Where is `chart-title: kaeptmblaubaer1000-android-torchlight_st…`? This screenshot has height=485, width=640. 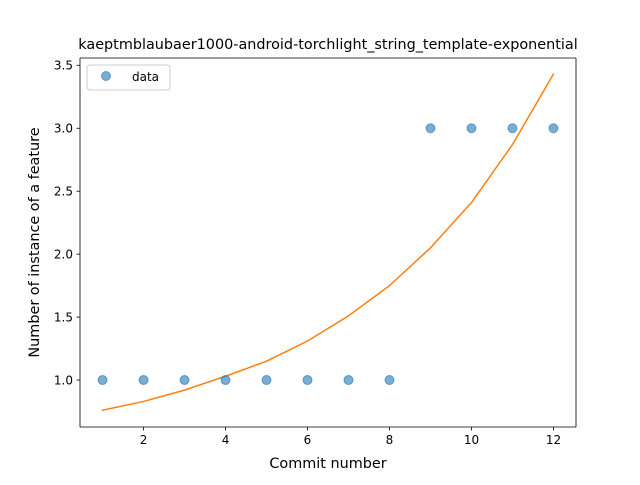 chart-title: kaeptmblaubaer1000-android-torchlight_st… is located at coordinates (327, 45).